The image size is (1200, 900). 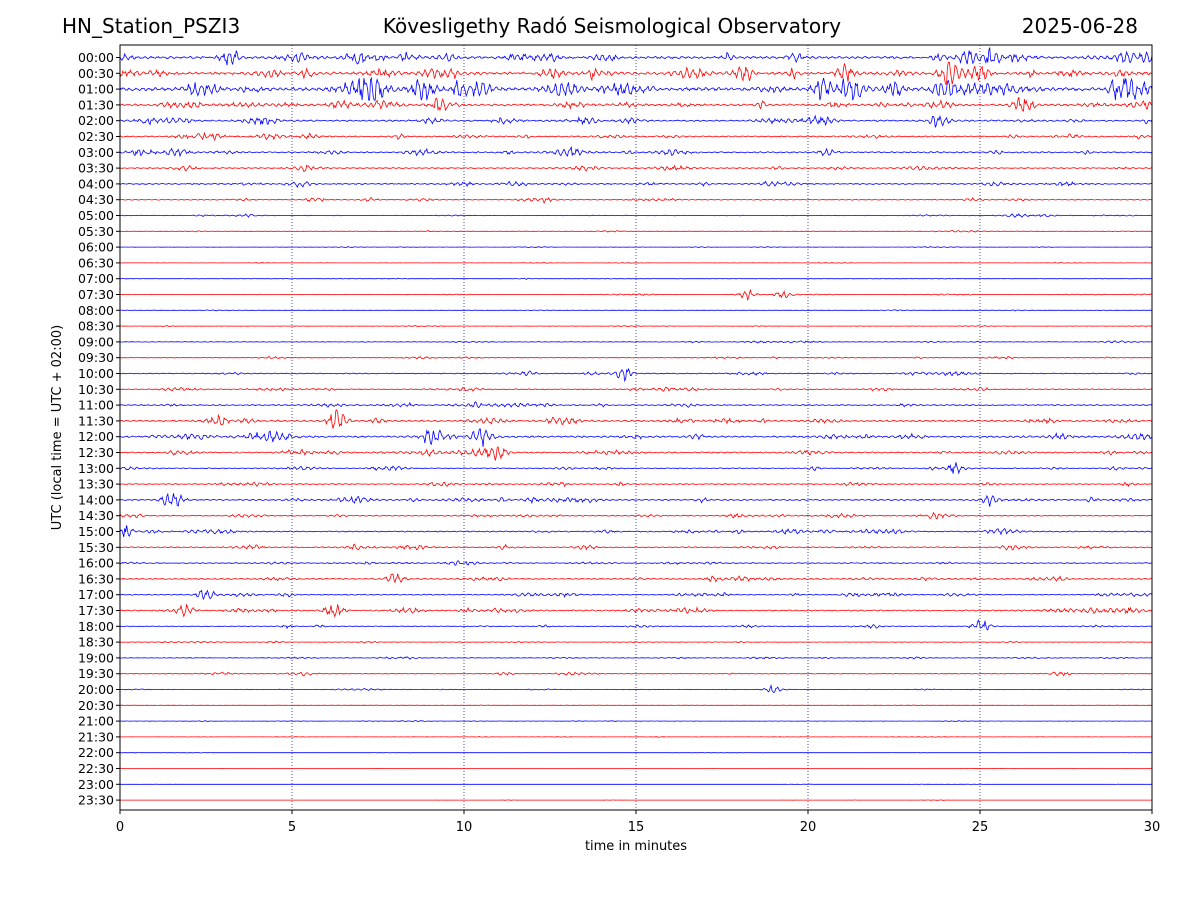 What do you see at coordinates (96, 768) in the screenshot?
I see `y-tick-label: 22:30` at bounding box center [96, 768].